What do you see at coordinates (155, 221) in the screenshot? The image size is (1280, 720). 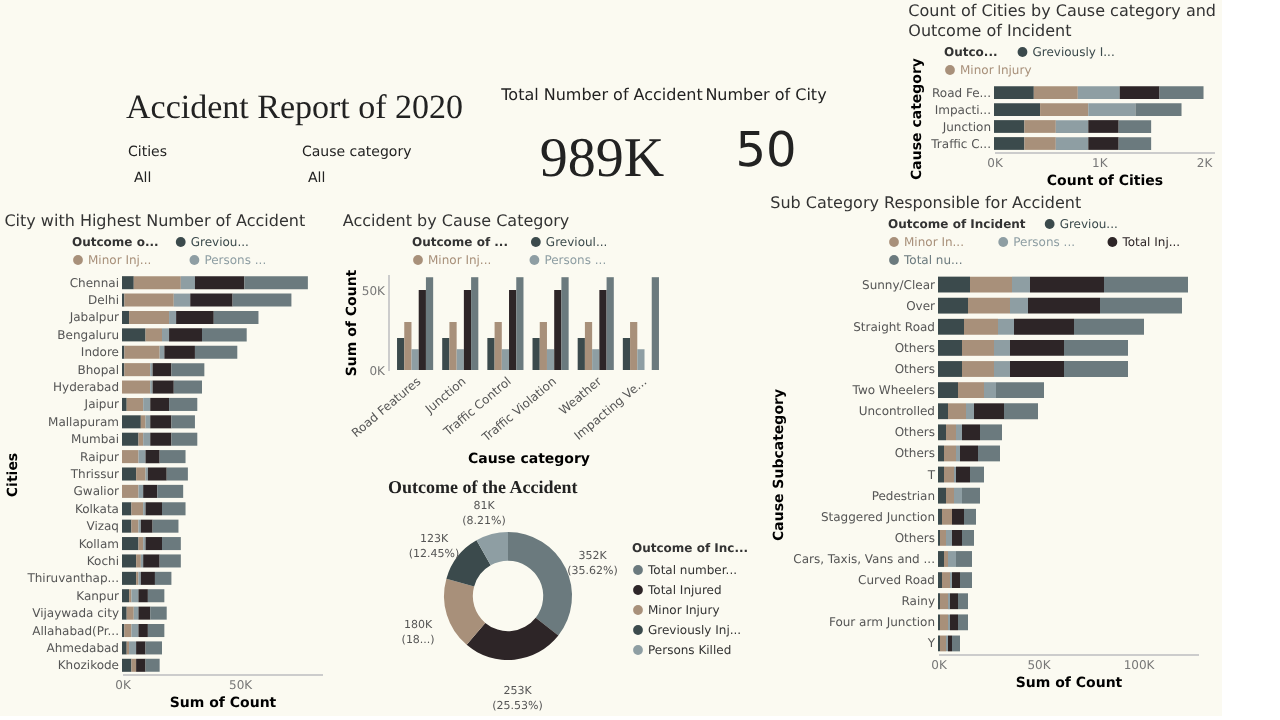 I see `chart-title: City with Highest Number of Accident` at bounding box center [155, 221].